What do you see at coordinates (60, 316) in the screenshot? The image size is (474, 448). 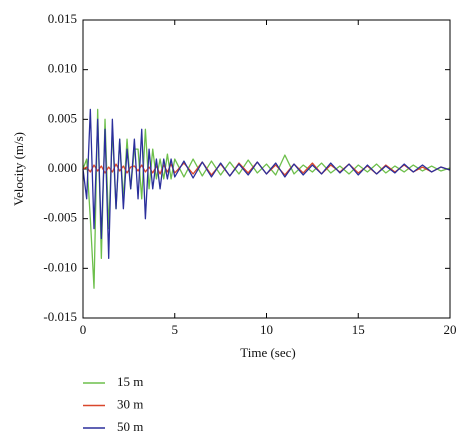 I see `y-tick-label: -0.015` at bounding box center [60, 316].